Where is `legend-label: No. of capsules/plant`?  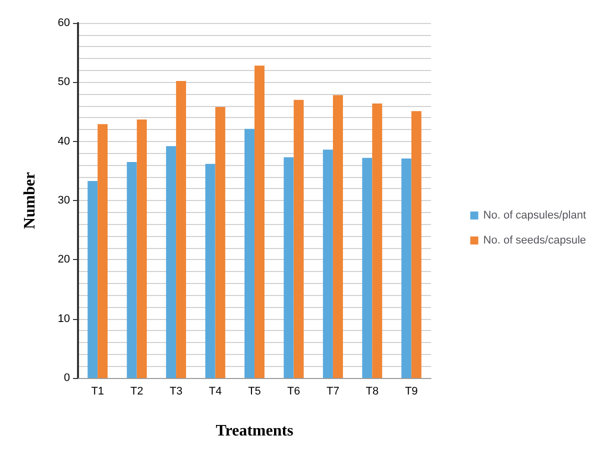
legend-label: No. of capsules/plant is located at coordinates (534, 216).